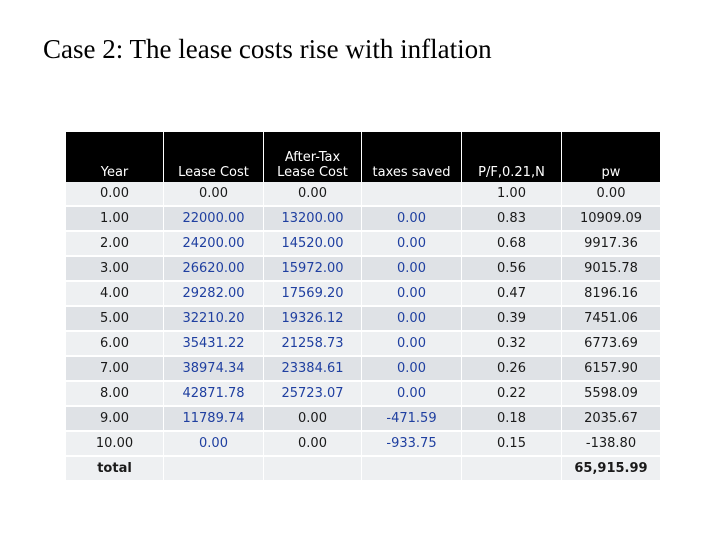 The width and height of the screenshot is (720, 540). I want to click on pf-cell: 1.00, so click(512, 194).